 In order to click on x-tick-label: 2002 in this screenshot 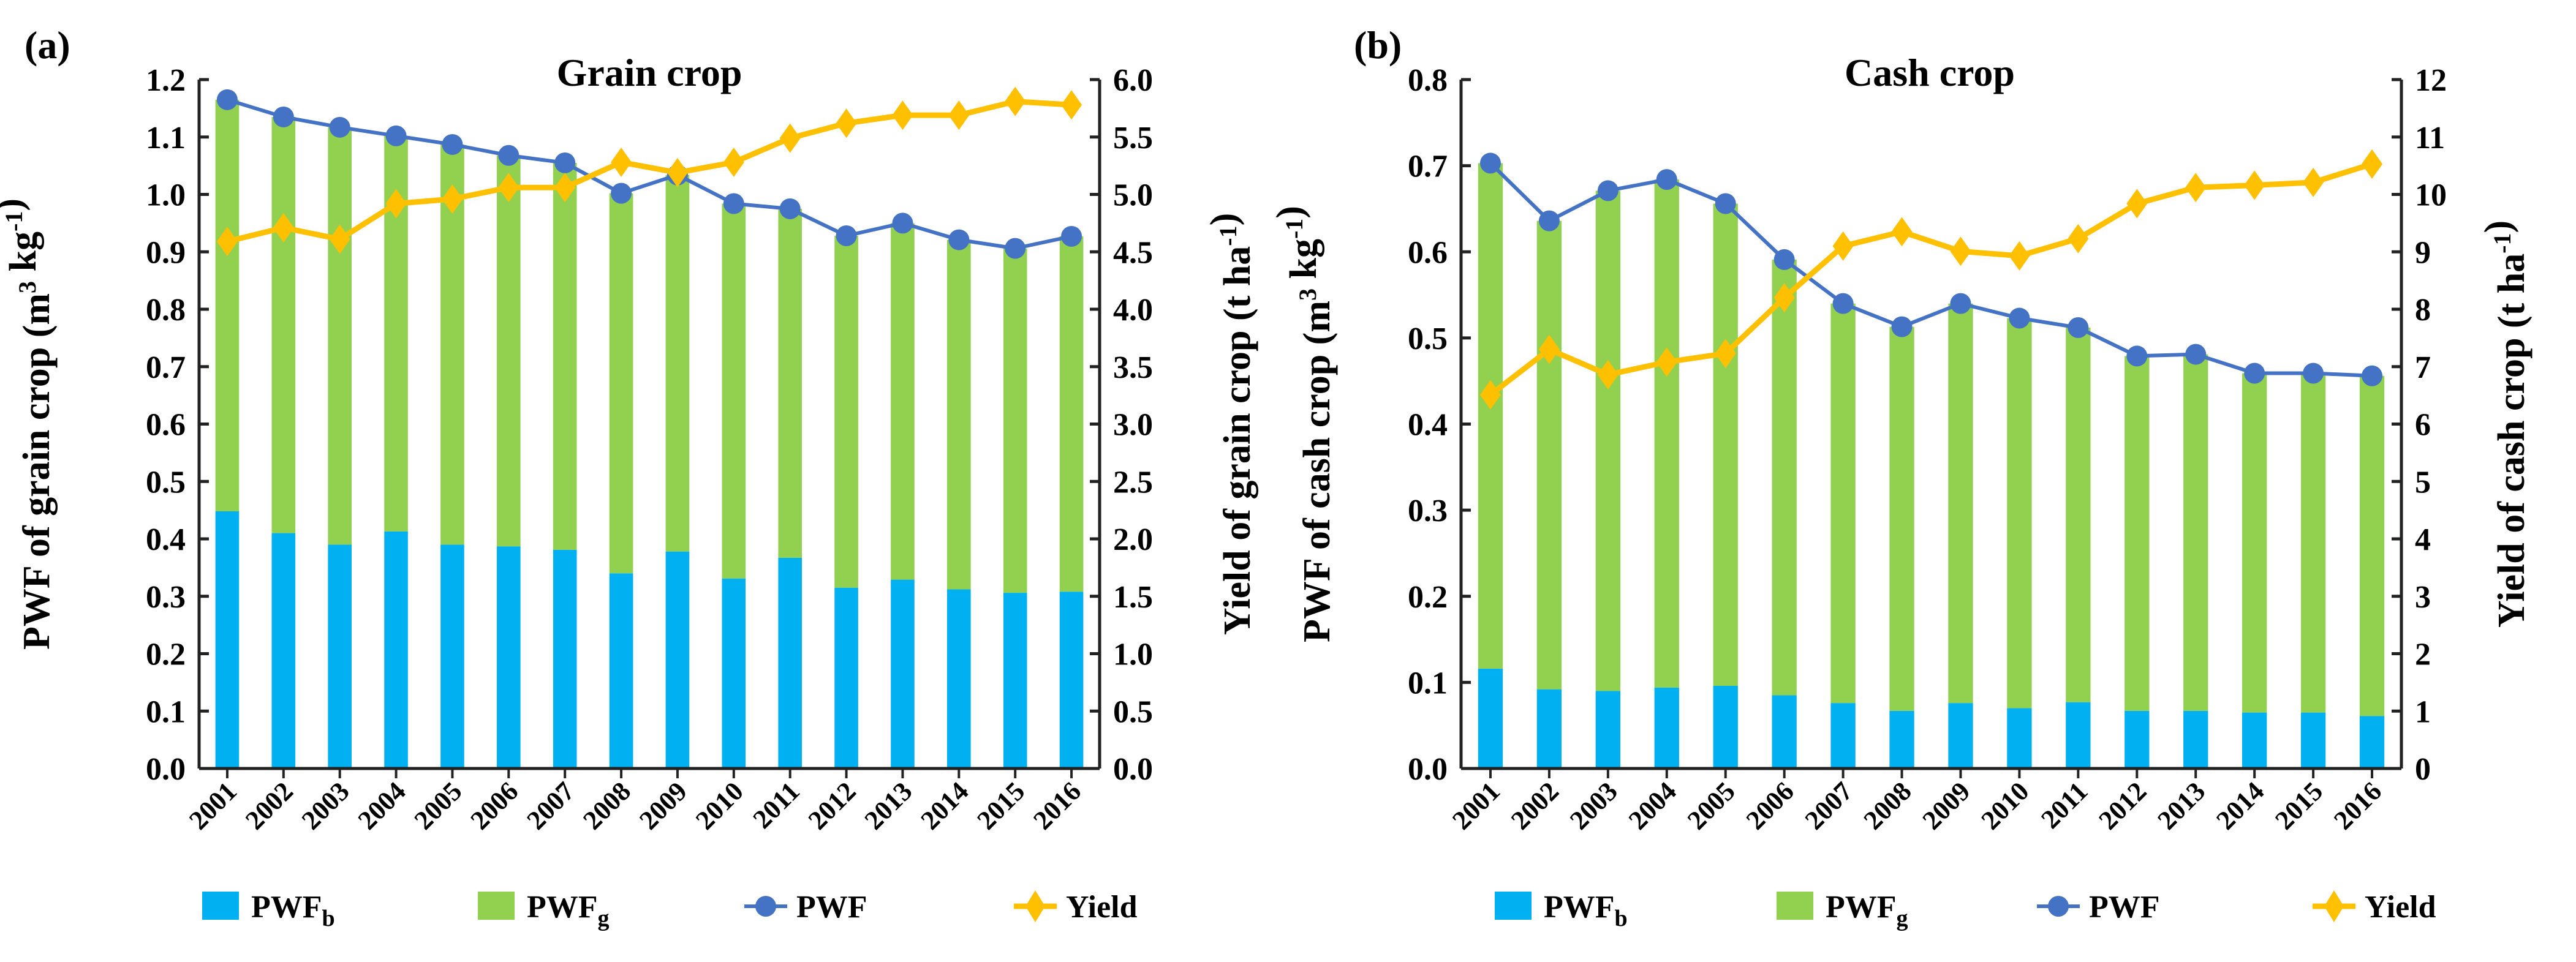, I will do `click(269, 805)`.